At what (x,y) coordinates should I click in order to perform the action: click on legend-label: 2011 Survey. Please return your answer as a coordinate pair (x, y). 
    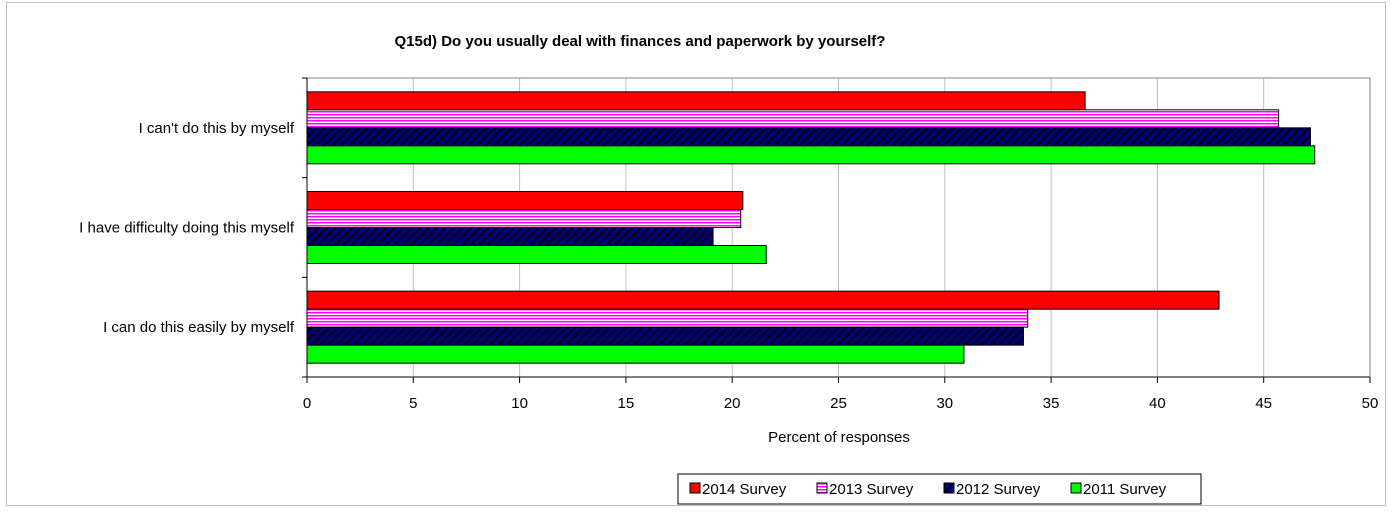
    Looking at the image, I should click on (1125, 489).